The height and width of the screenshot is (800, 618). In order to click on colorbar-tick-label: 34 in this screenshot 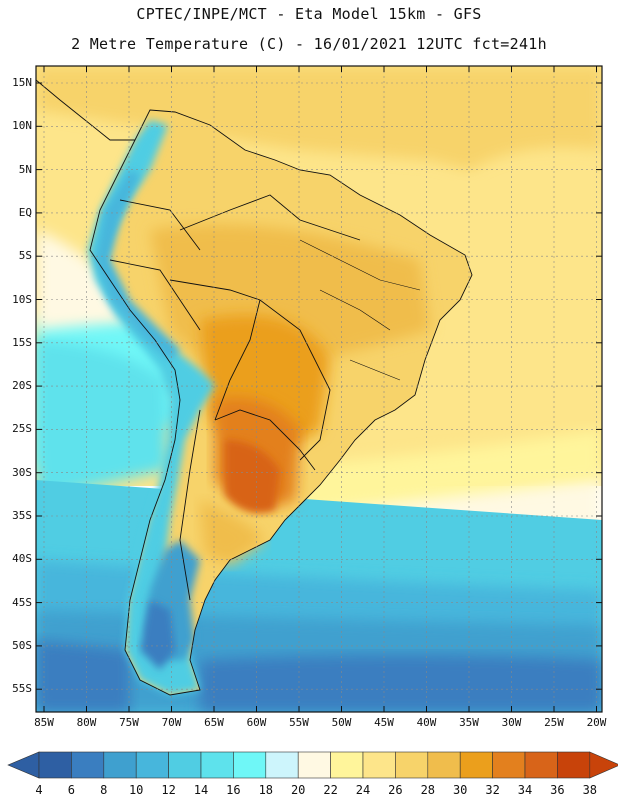, I will do `click(525, 790)`.